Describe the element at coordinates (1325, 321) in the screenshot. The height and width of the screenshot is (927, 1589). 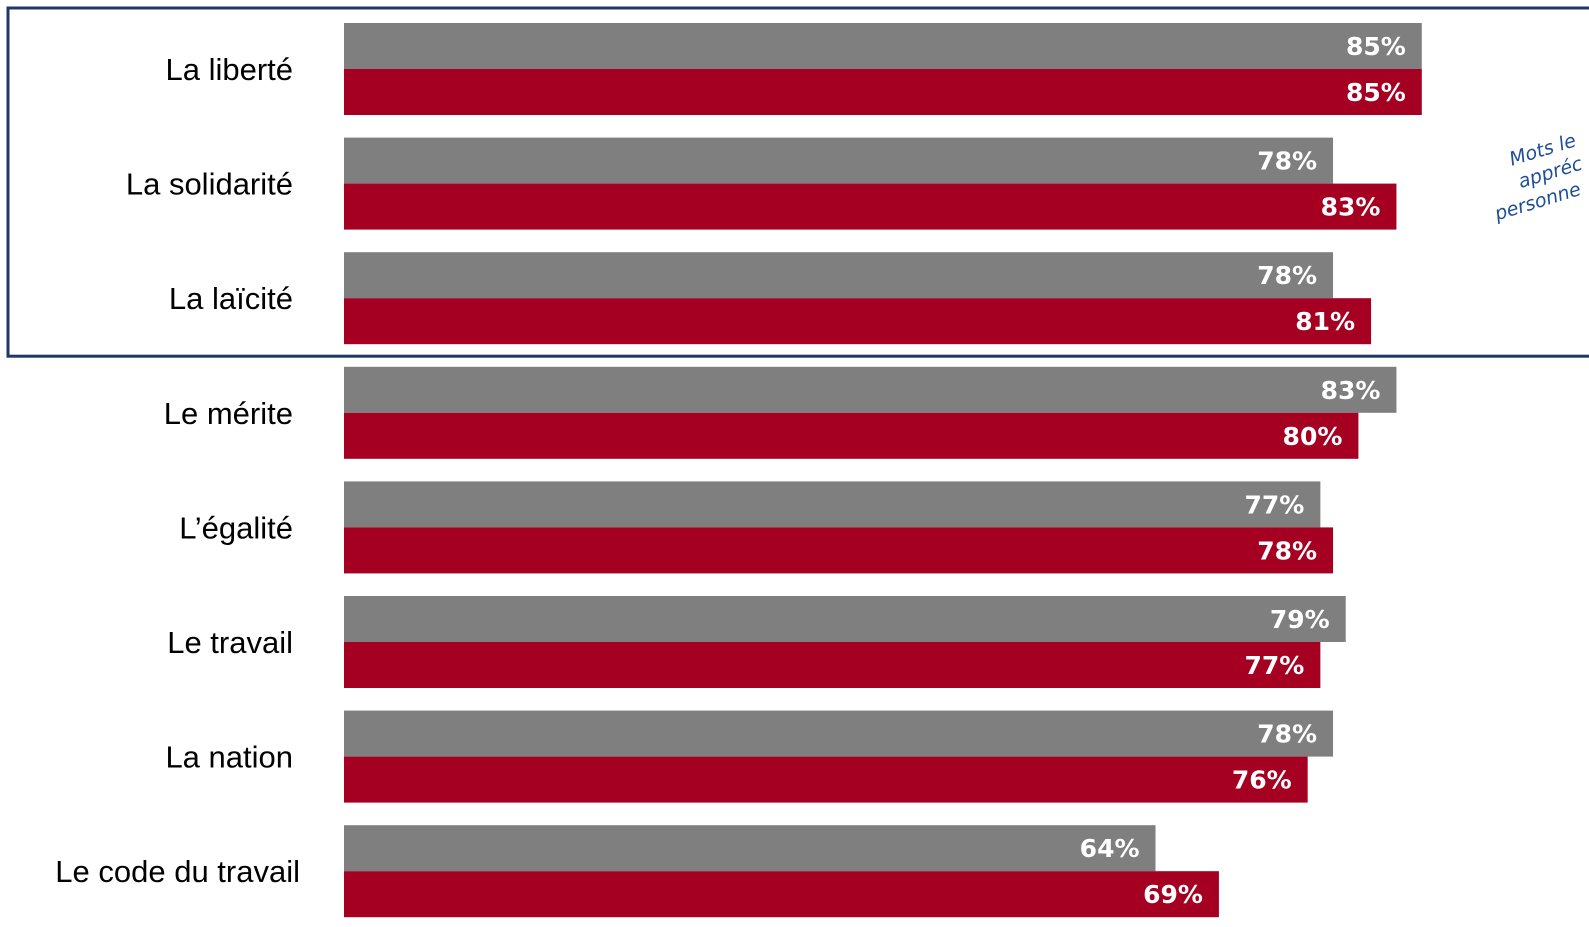
I see `value-label: 81%` at that location.